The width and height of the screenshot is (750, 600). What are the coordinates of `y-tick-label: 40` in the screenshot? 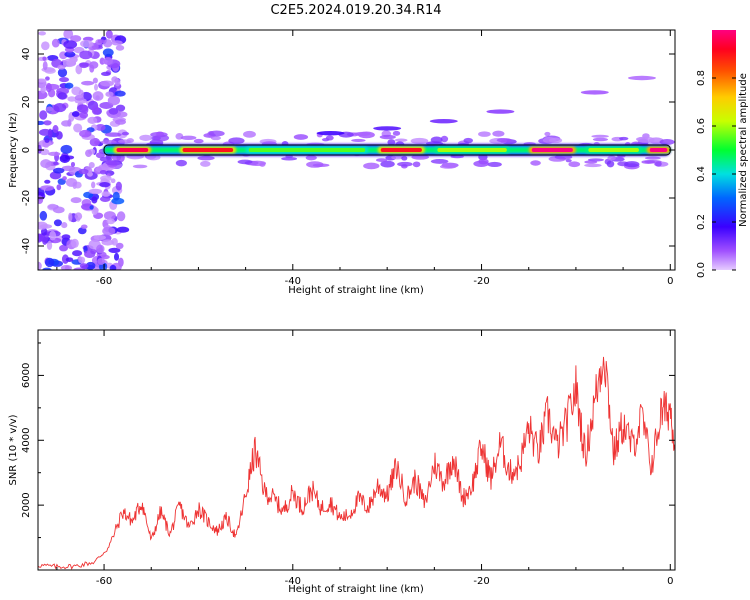 It's located at (26, 54).